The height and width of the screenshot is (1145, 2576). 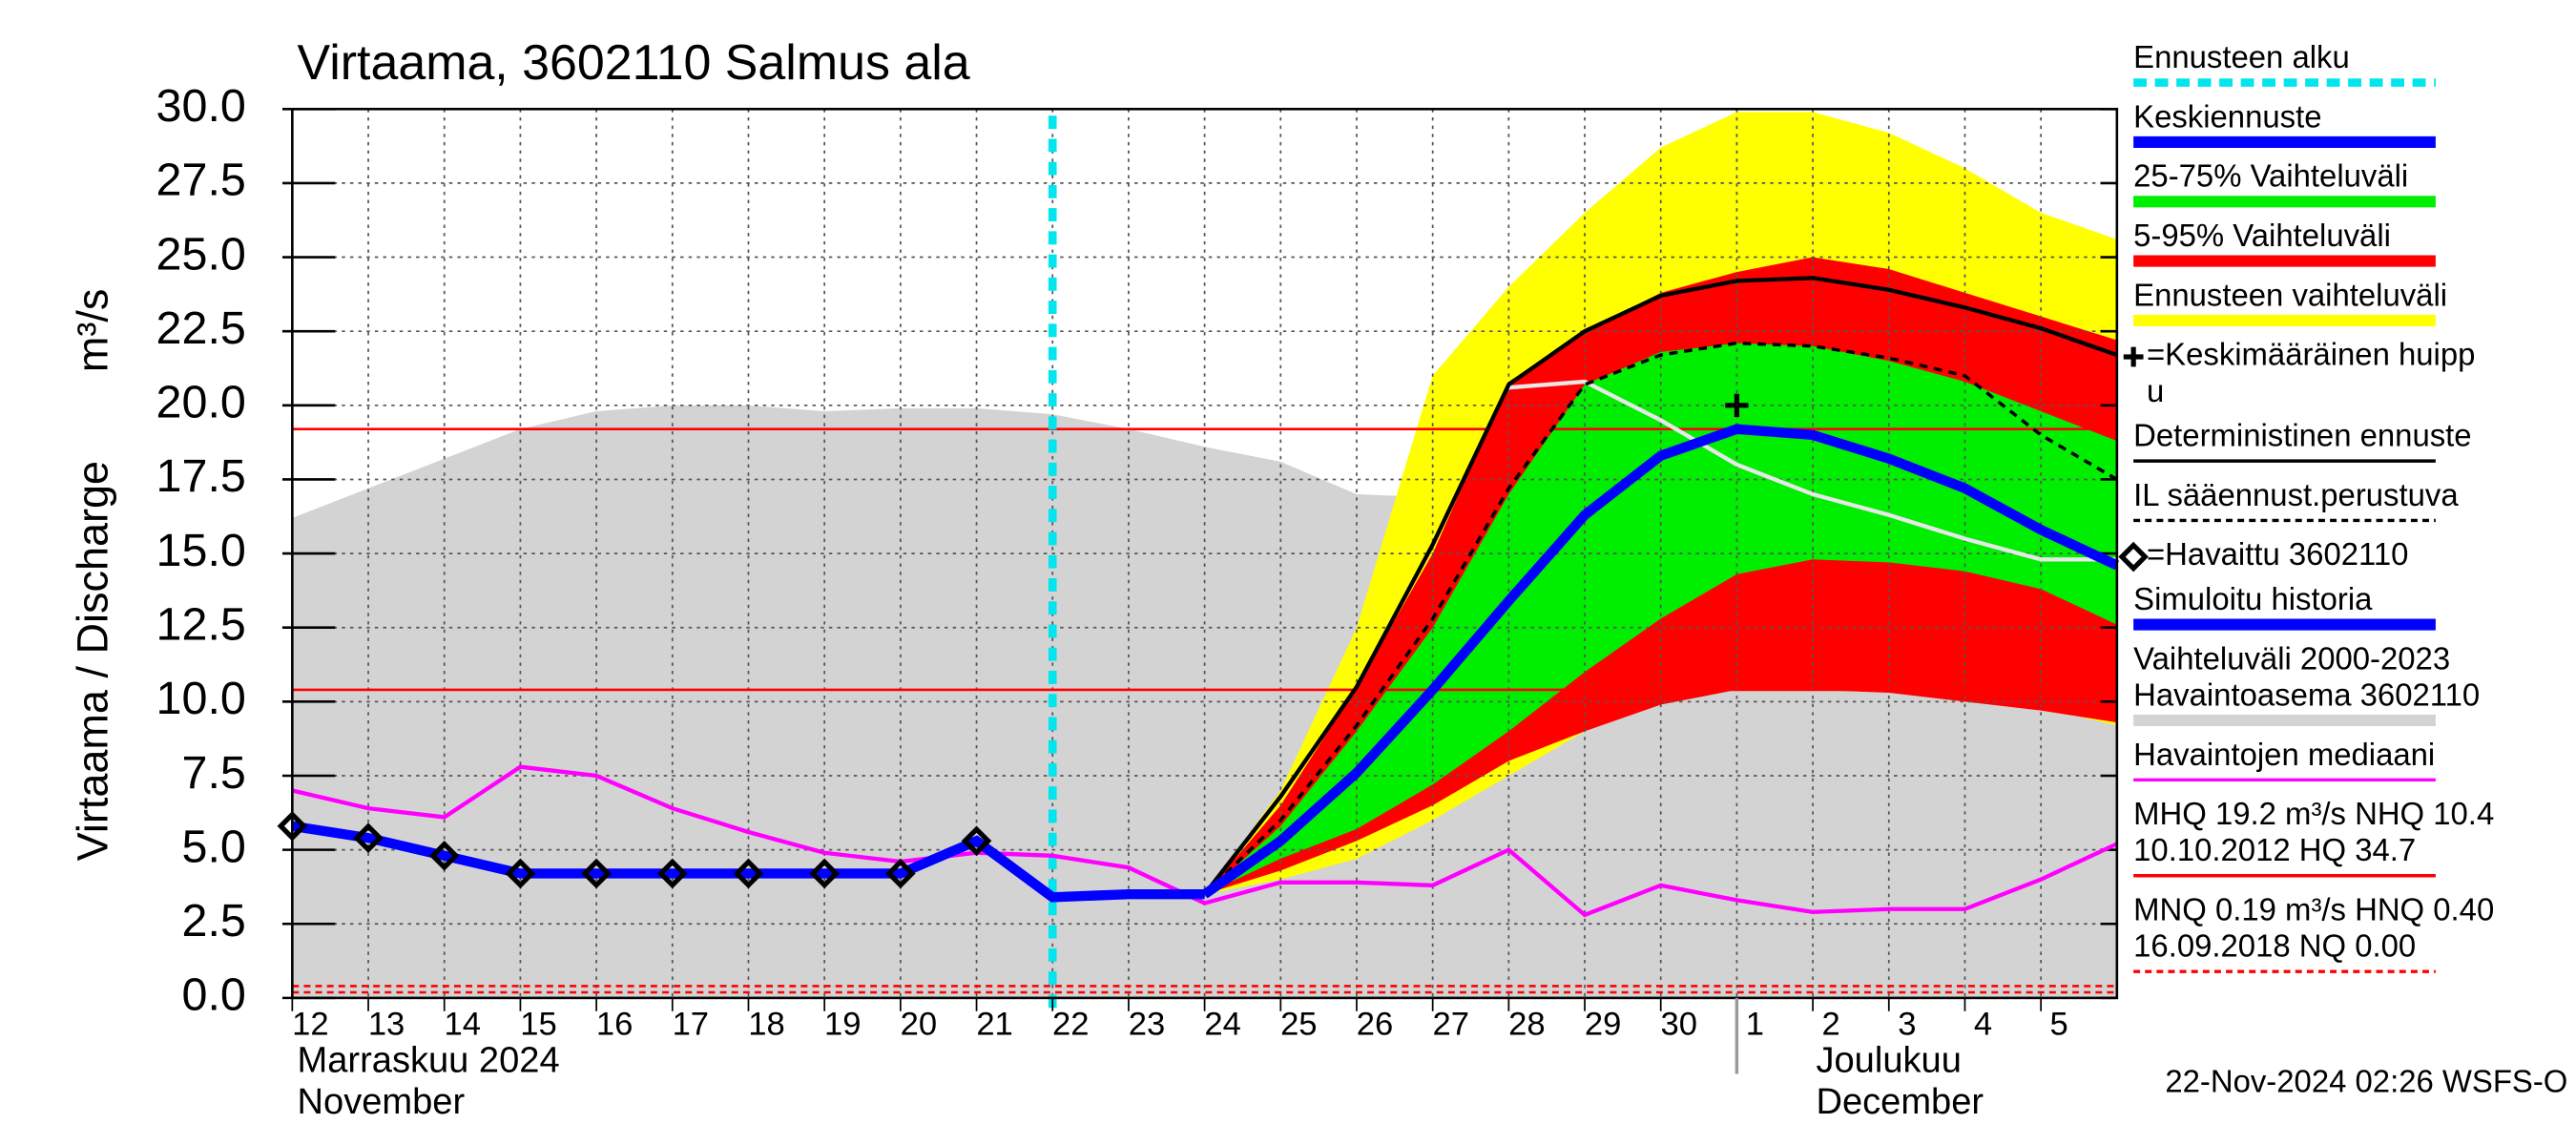 I want to click on y-tick-label: 7.5, so click(x=214, y=773).